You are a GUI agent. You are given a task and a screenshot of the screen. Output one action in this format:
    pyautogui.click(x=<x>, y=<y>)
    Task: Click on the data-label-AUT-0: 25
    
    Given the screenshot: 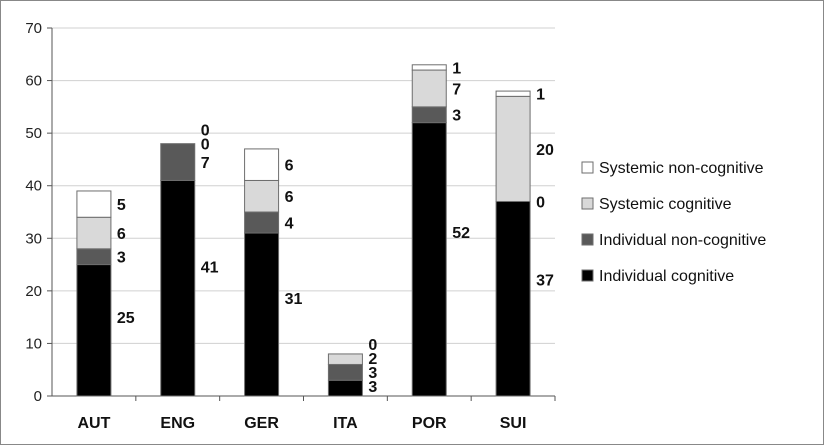 What is the action you would take?
    pyautogui.click(x=126, y=318)
    